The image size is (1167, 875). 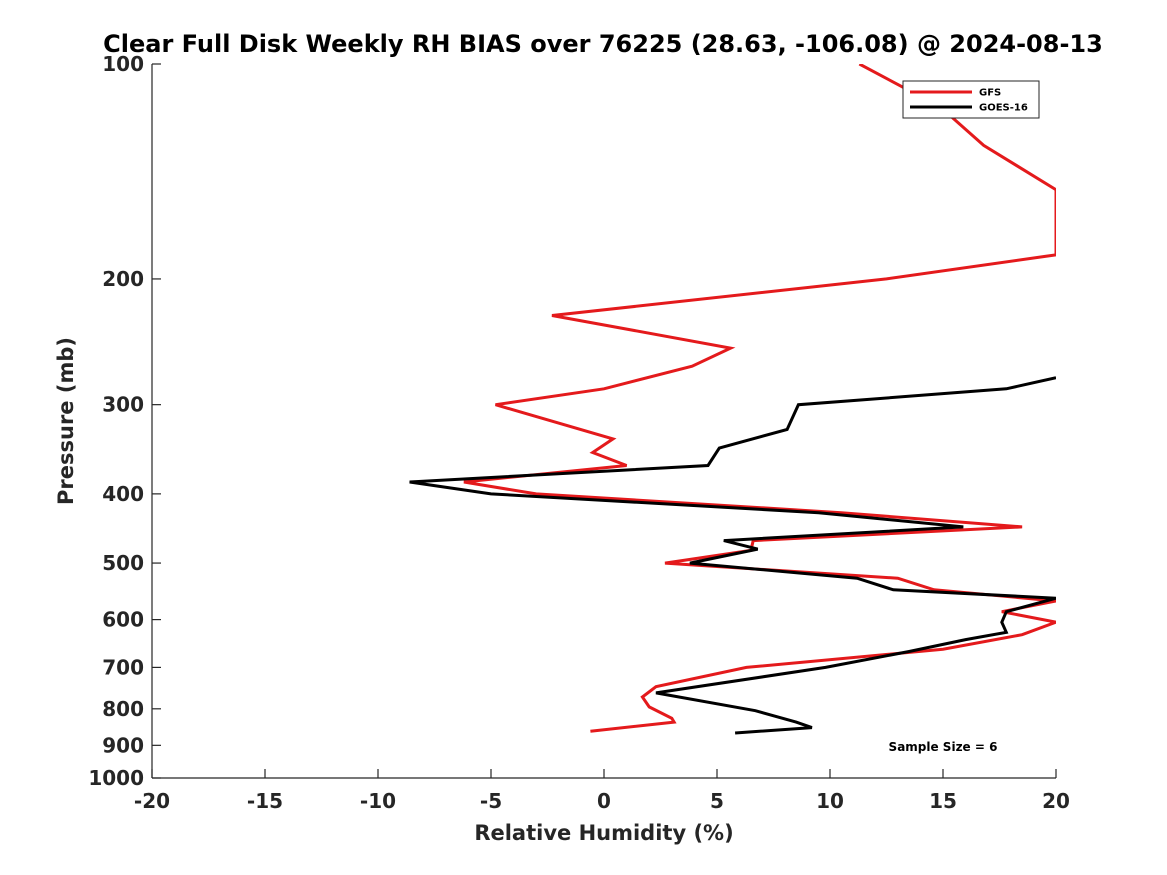 I want to click on legend-box, so click(x=971, y=99).